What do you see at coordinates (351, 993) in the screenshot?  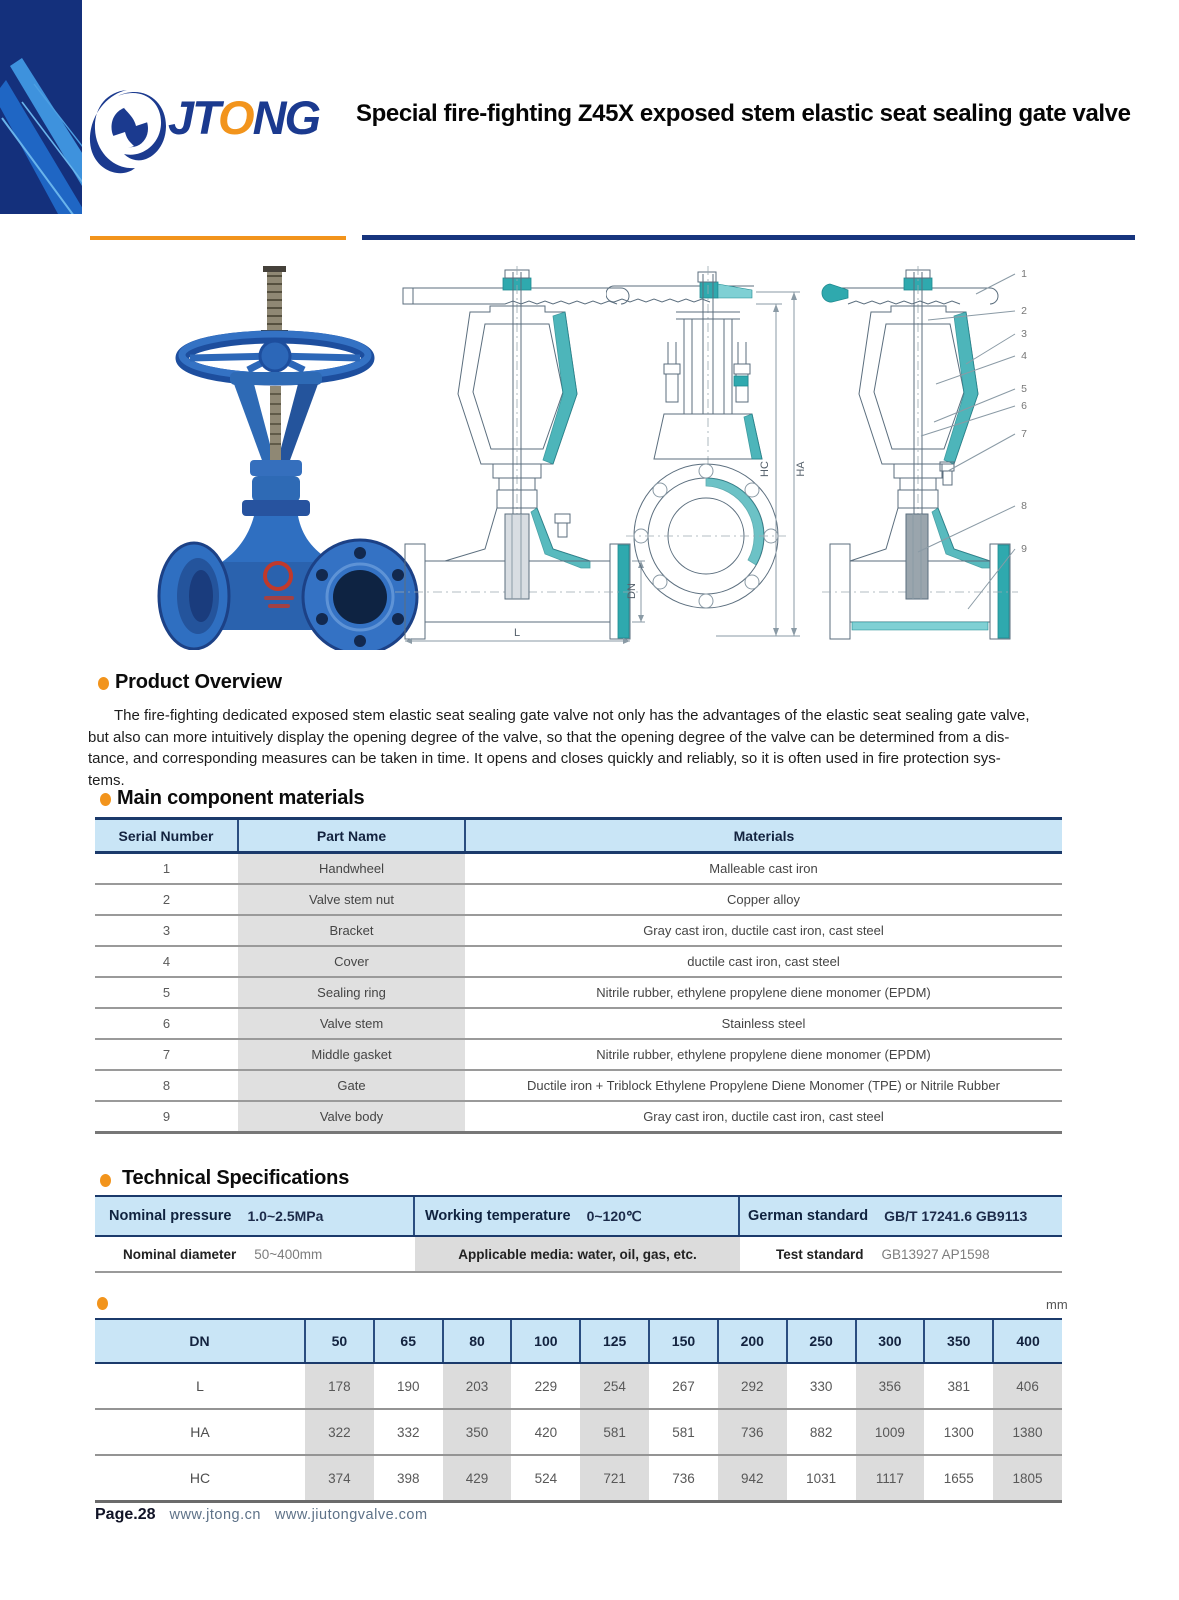 I see `part-name-cell: Sealing ring` at bounding box center [351, 993].